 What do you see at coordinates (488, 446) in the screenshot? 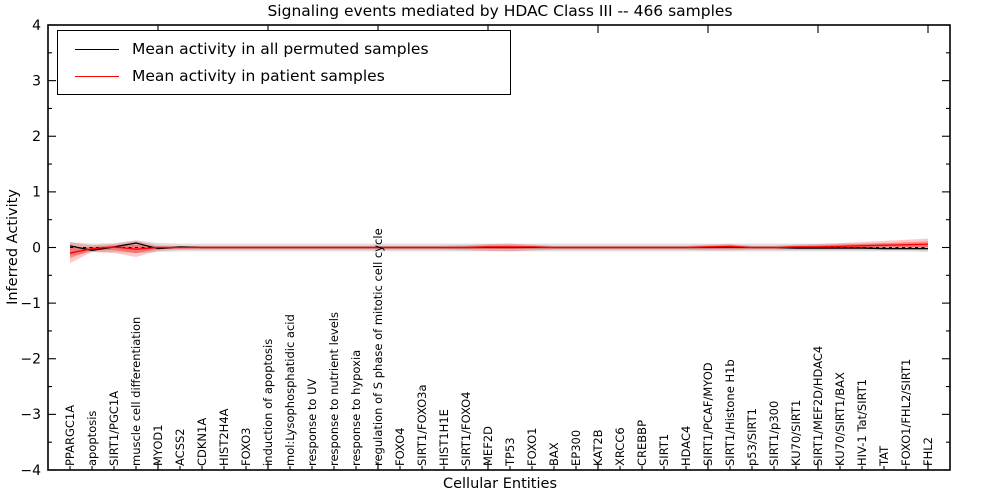
I see `x-category-label: MEF2D` at bounding box center [488, 446].